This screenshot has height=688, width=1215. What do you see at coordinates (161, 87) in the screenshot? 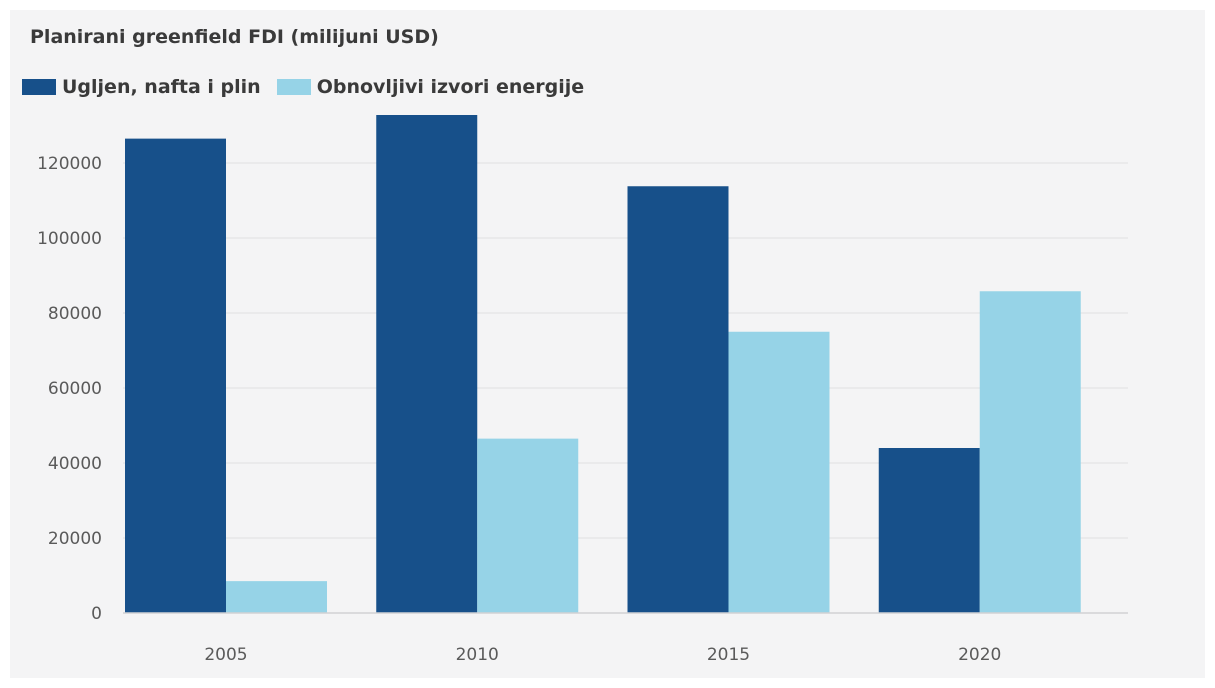
I see `legend-label-fossil: Ugljen, nafta i plin` at bounding box center [161, 87].